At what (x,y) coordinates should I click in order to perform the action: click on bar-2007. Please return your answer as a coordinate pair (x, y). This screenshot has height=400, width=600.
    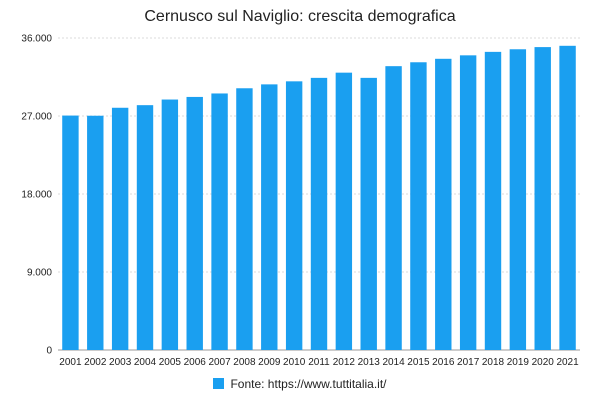
    Looking at the image, I should click on (219, 221).